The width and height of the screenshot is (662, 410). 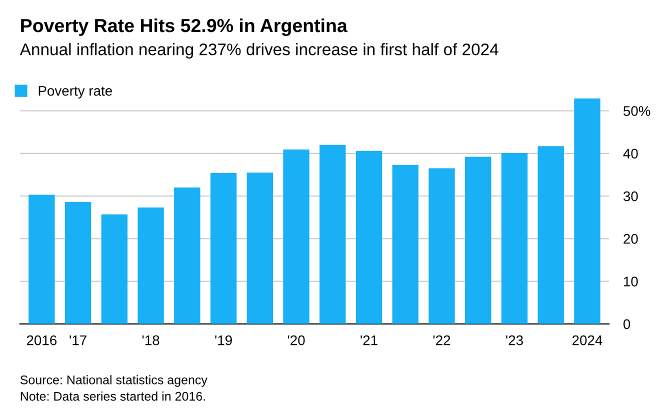 I want to click on y-tick-label: 30, so click(x=630, y=196).